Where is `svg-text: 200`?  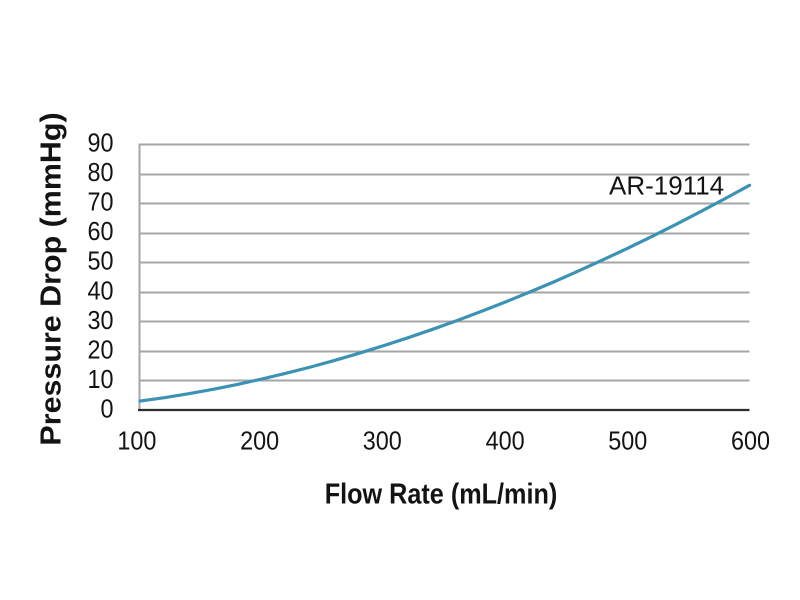 svg-text: 200 is located at coordinates (259, 441).